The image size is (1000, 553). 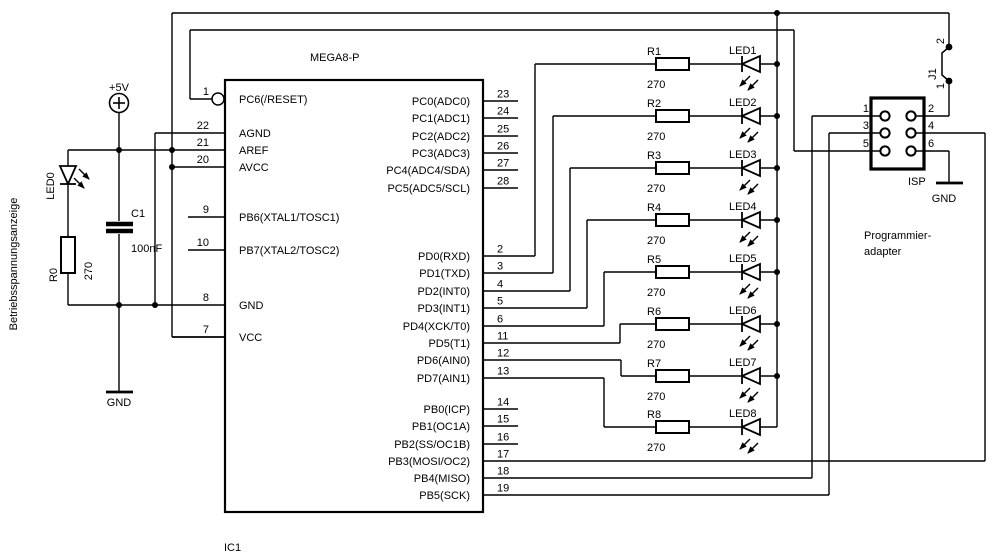 I want to click on led-ref: LED5, so click(x=743, y=259).